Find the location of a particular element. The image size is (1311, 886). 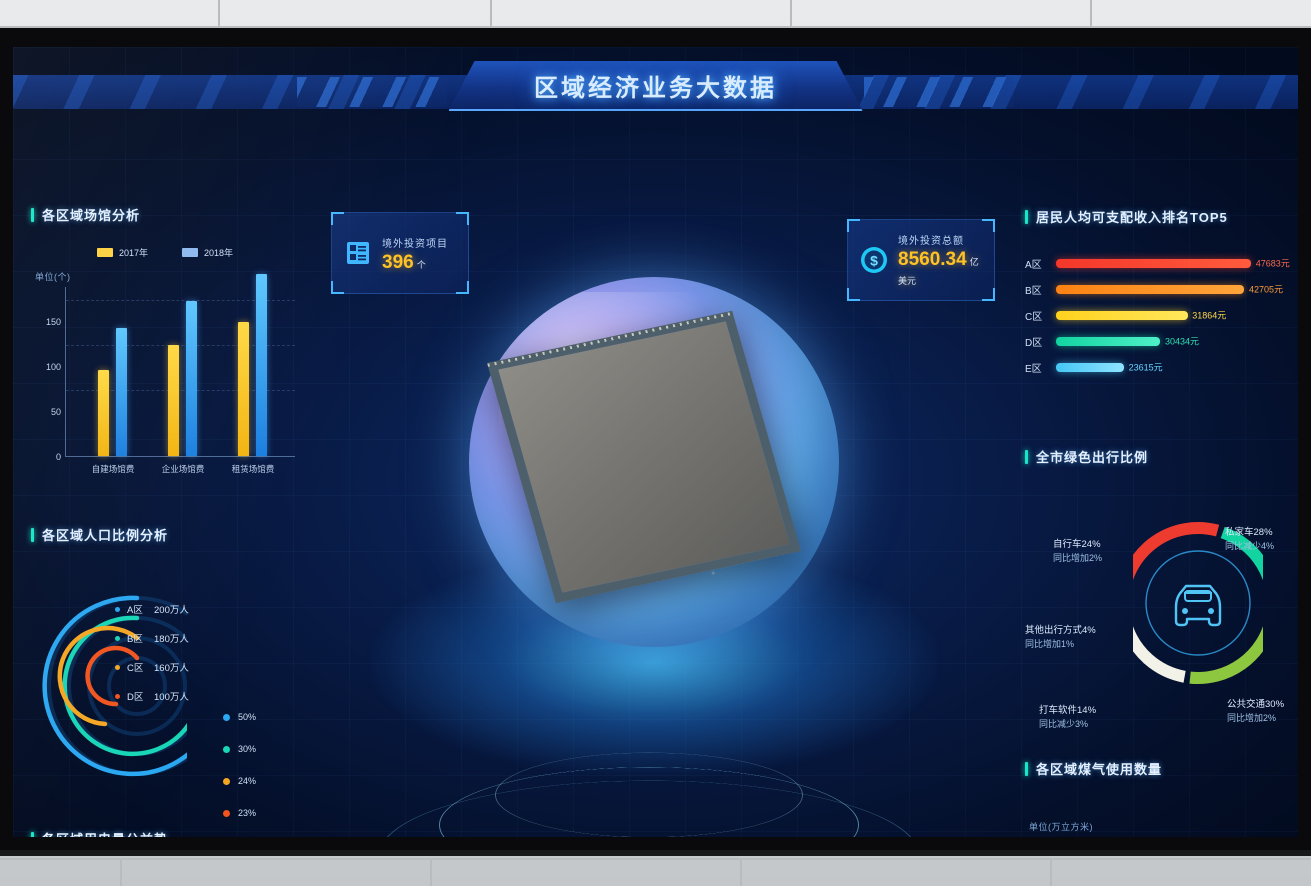

header-right-decoration is located at coordinates (939, 92).